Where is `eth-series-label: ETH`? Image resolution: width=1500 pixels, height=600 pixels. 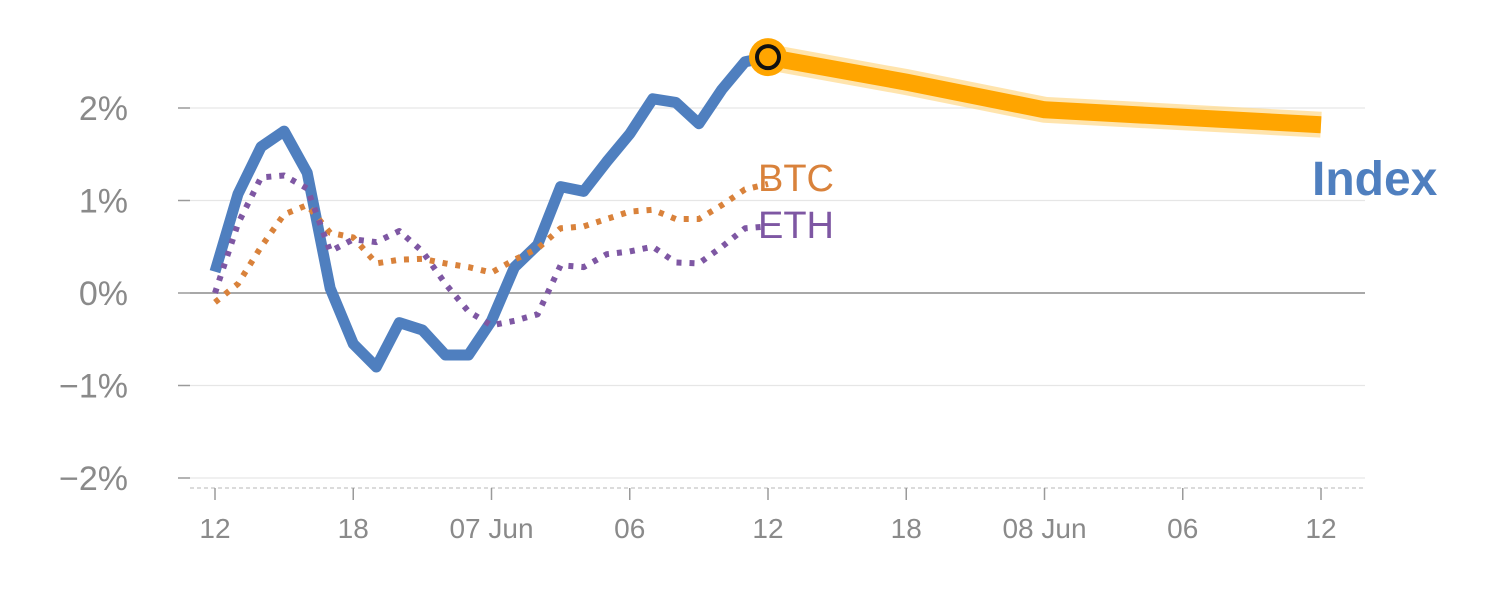
eth-series-label: ETH is located at coordinates (796, 226).